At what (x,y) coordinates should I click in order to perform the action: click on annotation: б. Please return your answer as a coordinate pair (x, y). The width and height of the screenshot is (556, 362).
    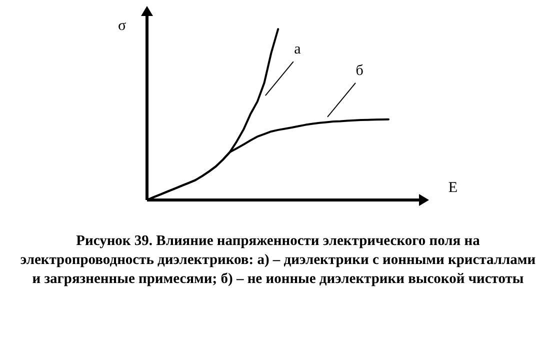
    Looking at the image, I should click on (360, 70).